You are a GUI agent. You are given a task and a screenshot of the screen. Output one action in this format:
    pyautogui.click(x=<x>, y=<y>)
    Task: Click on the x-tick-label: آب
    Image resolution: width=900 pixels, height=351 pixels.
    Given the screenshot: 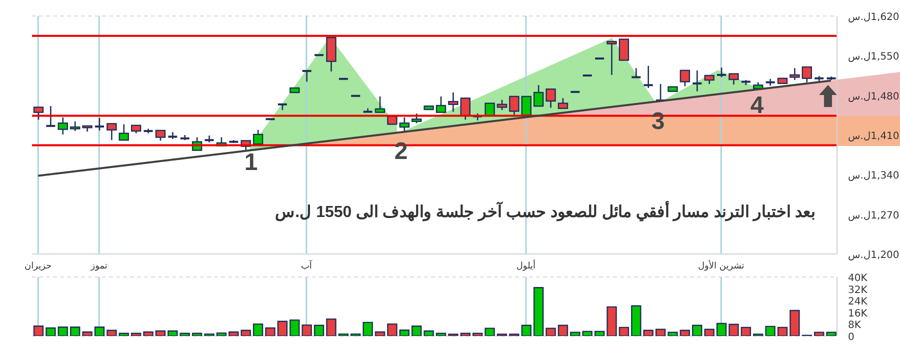 What is the action you would take?
    pyautogui.click(x=306, y=265)
    